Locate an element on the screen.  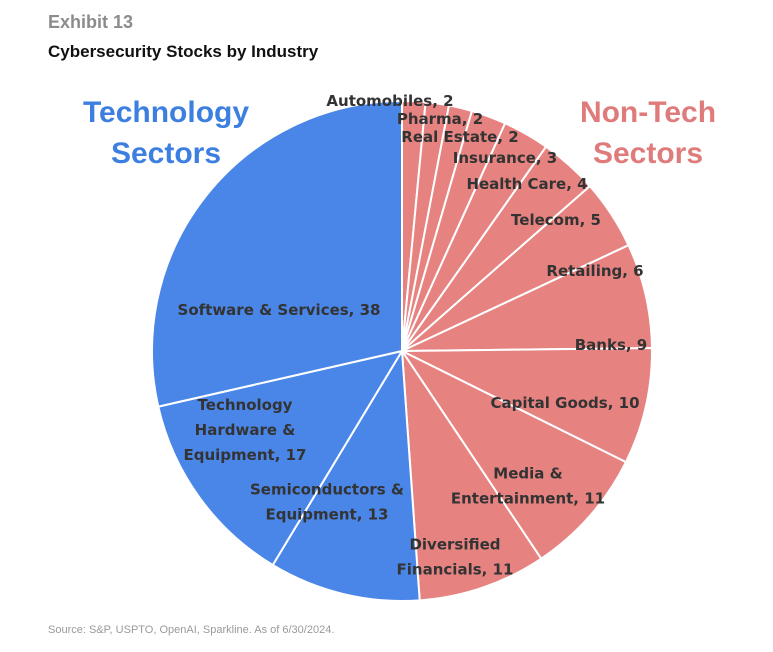
slice-label-line: Automobiles, 2 is located at coordinates (389, 101).